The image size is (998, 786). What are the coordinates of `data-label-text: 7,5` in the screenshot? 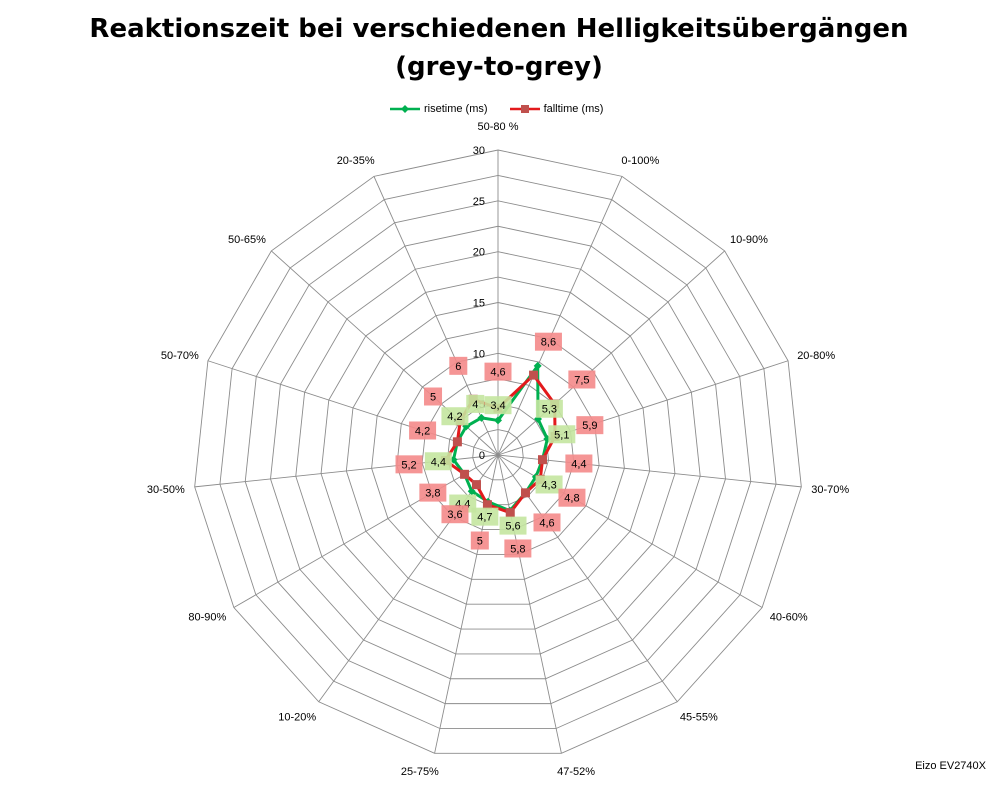 It's located at (581, 380).